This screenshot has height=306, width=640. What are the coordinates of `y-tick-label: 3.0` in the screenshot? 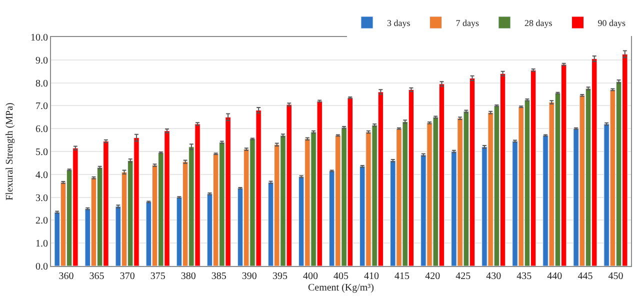 It's located at (42, 198).